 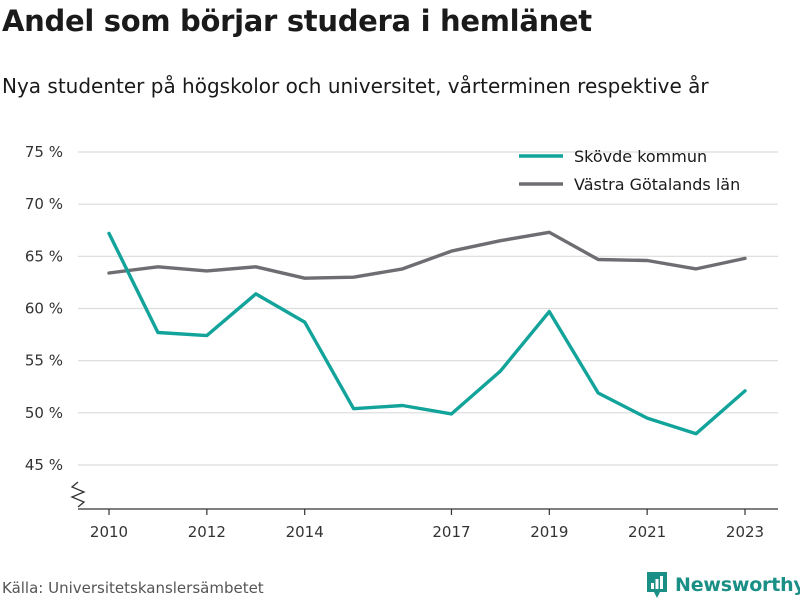 What do you see at coordinates (297, 21) in the screenshot?
I see `chart-title: Andel som börjar studera i hemlänet` at bounding box center [297, 21].